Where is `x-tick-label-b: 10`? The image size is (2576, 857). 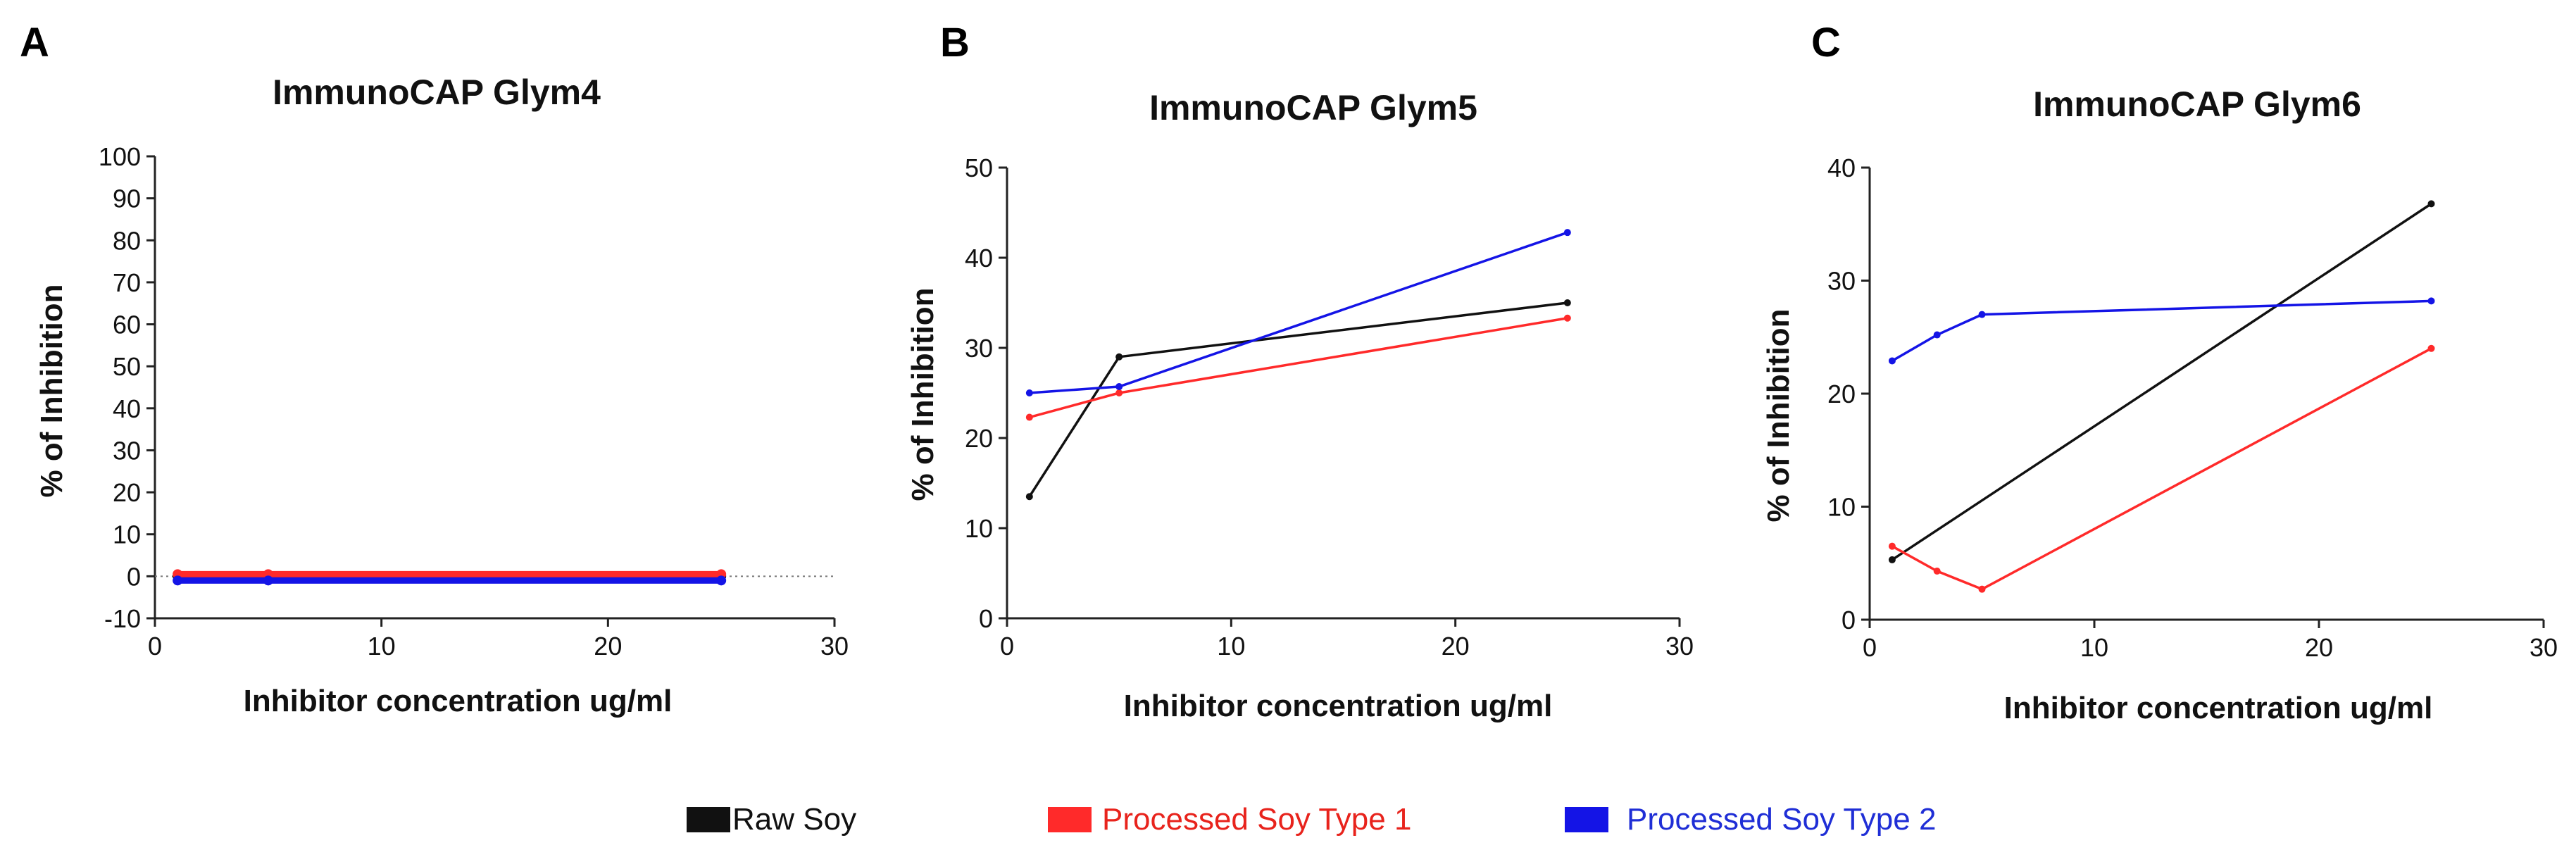
x-tick-label-b: 10 is located at coordinates (1231, 646).